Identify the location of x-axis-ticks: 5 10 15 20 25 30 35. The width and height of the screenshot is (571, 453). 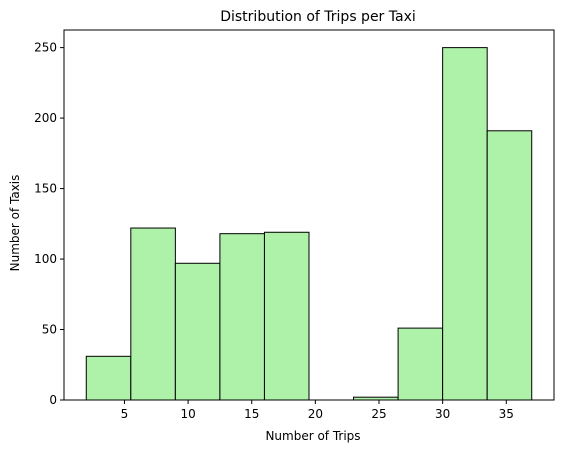
(317, 410).